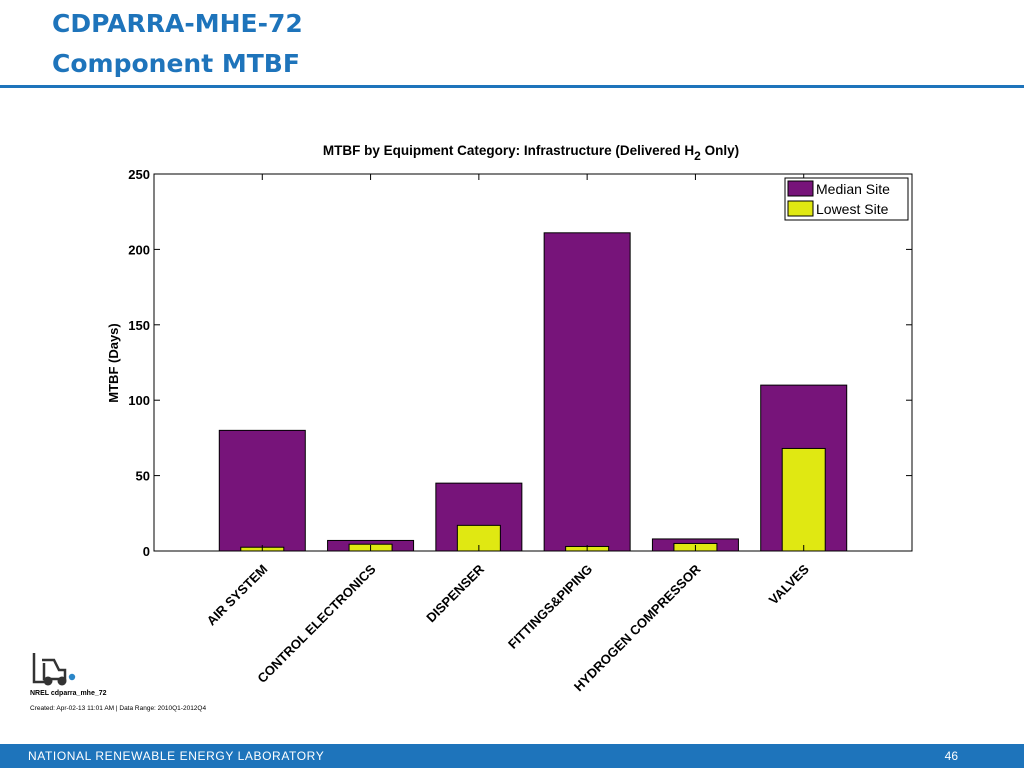 Image resolution: width=1024 pixels, height=768 pixels. Describe the element at coordinates (316, 623) in the screenshot. I see `x-tick-label: CONTROL ELECTRONICS` at that location.